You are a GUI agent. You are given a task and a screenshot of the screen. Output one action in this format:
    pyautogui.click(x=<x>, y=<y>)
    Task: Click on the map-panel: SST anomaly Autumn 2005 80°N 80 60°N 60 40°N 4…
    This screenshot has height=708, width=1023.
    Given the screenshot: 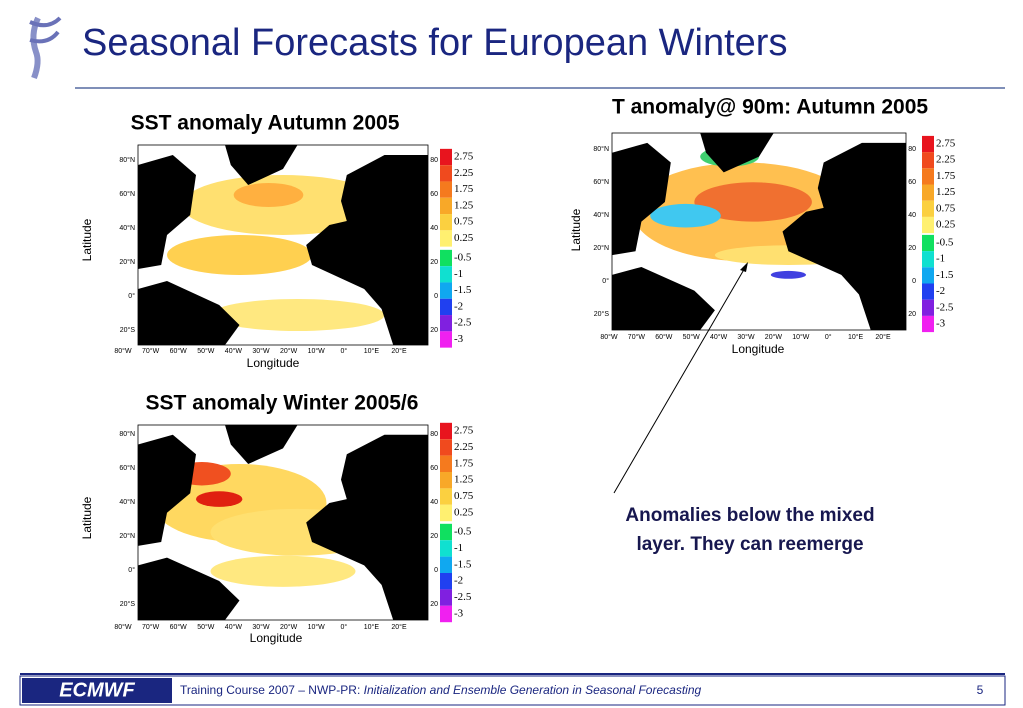 What is the action you would take?
    pyautogui.click(x=277, y=241)
    